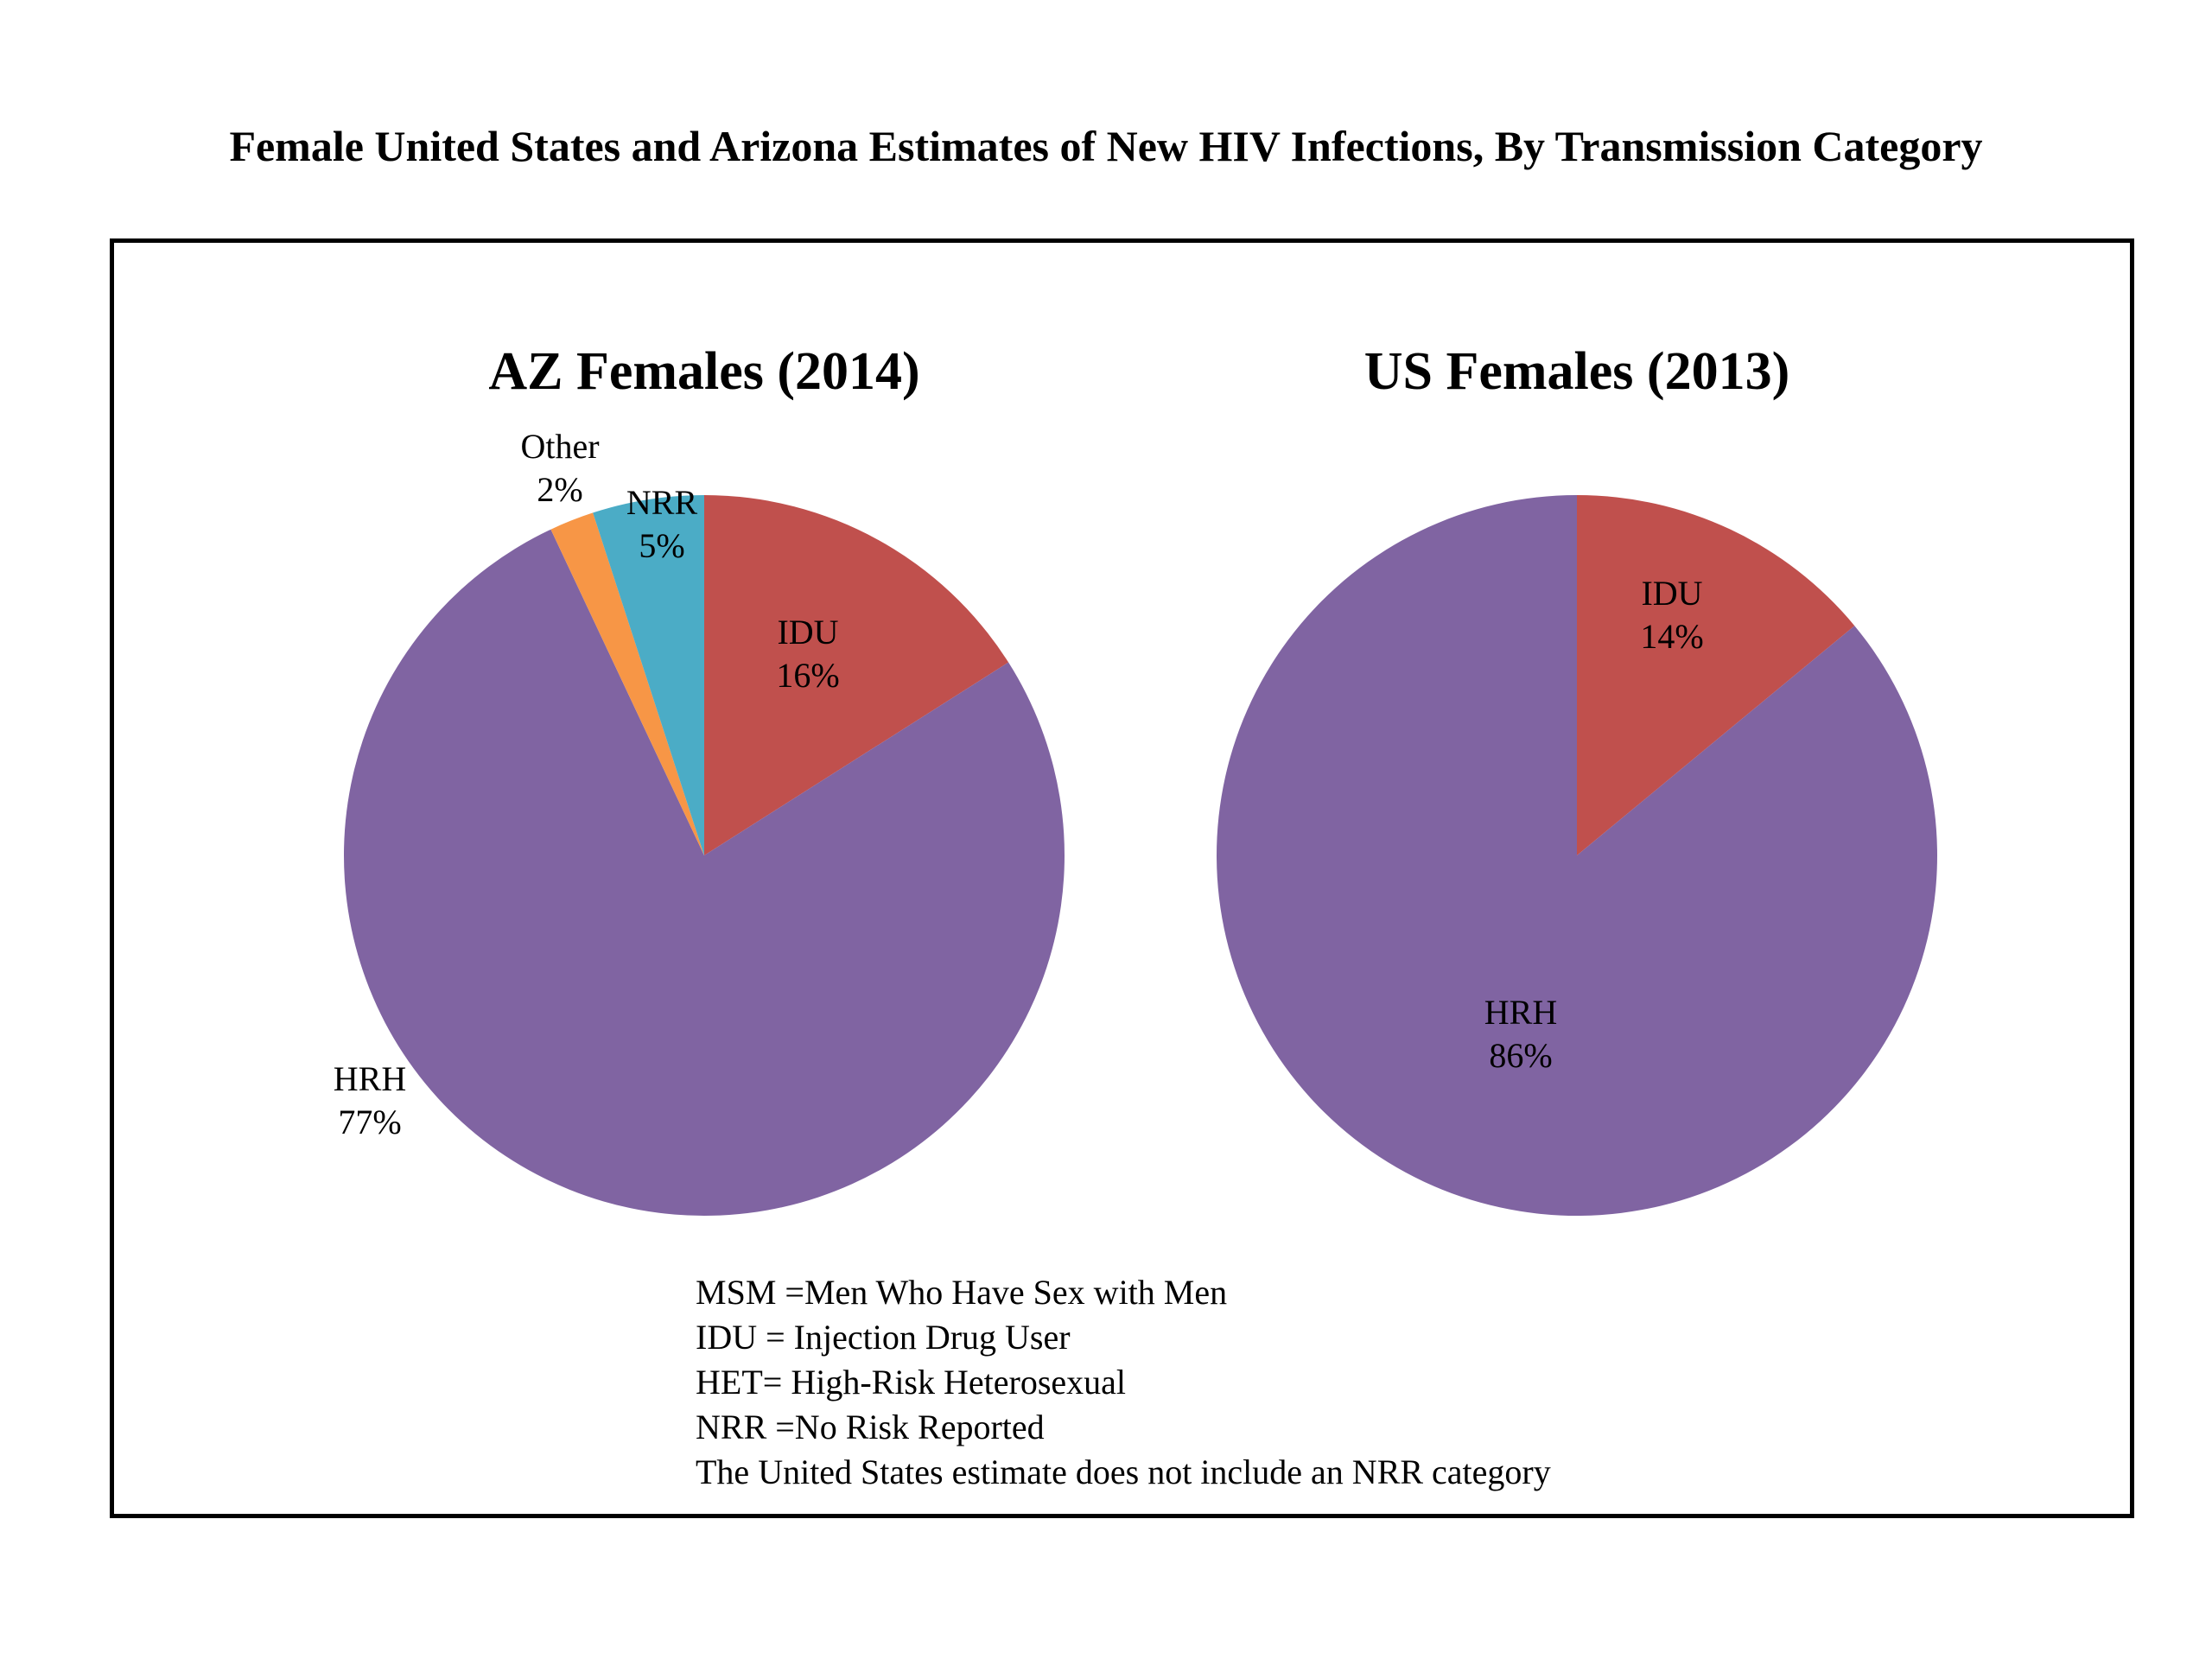 The image size is (2212, 1659). What do you see at coordinates (662, 524) in the screenshot?
I see `az-label-nrr: NRR 5%` at bounding box center [662, 524].